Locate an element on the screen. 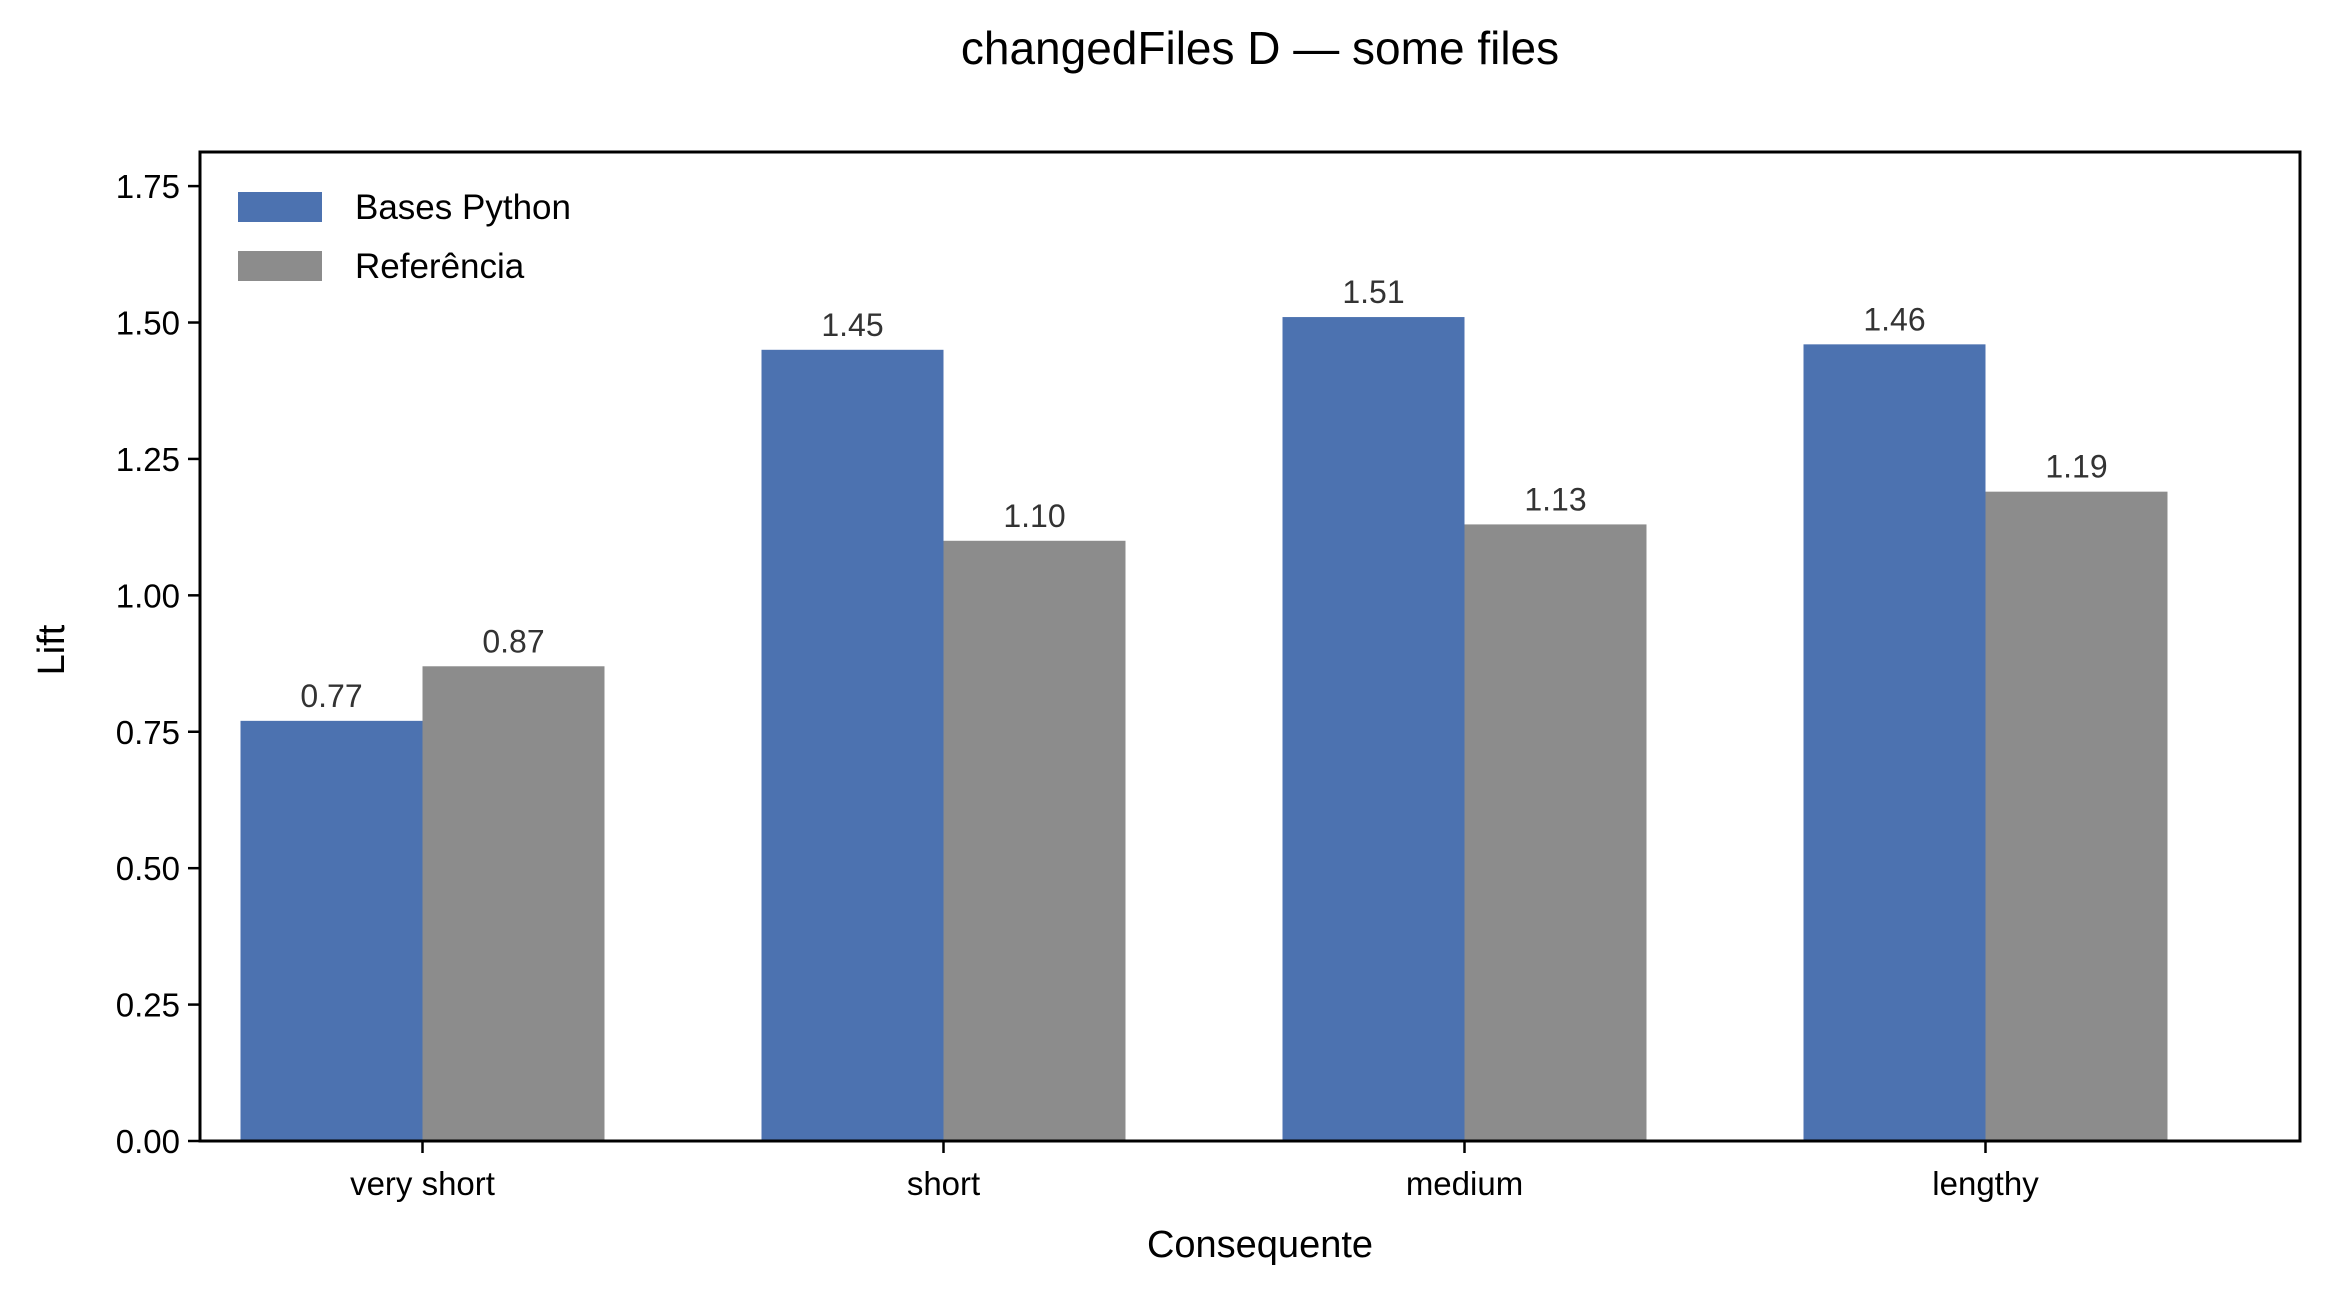 The width and height of the screenshot is (2346, 1295). x-axis-title: Consequente is located at coordinates (1260, 1245).